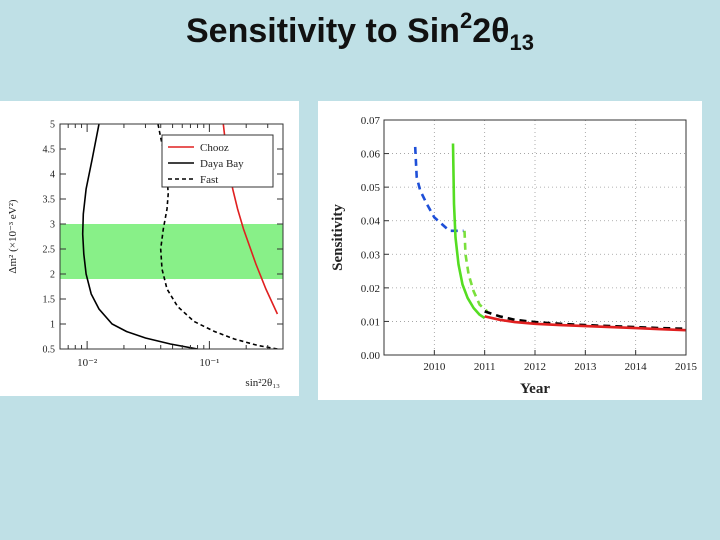 The height and width of the screenshot is (540, 720). I want to click on legend-label: Daya Bay, so click(222, 164).